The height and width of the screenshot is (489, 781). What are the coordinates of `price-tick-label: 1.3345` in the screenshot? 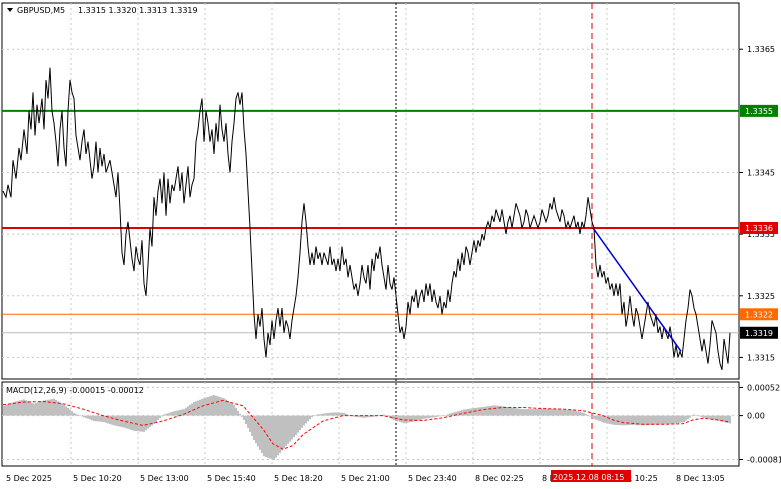 It's located at (761, 173).